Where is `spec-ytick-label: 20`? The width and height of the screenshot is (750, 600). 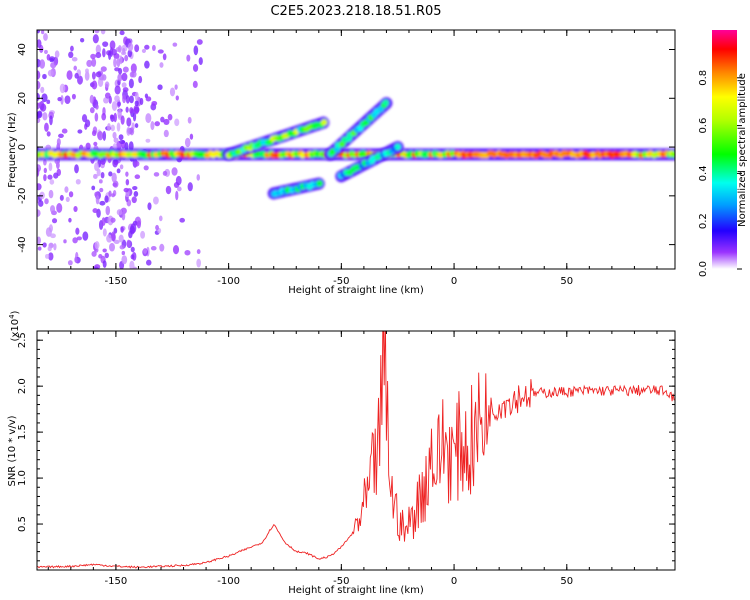
spec-ytick-label: 20 is located at coordinates (22, 98).